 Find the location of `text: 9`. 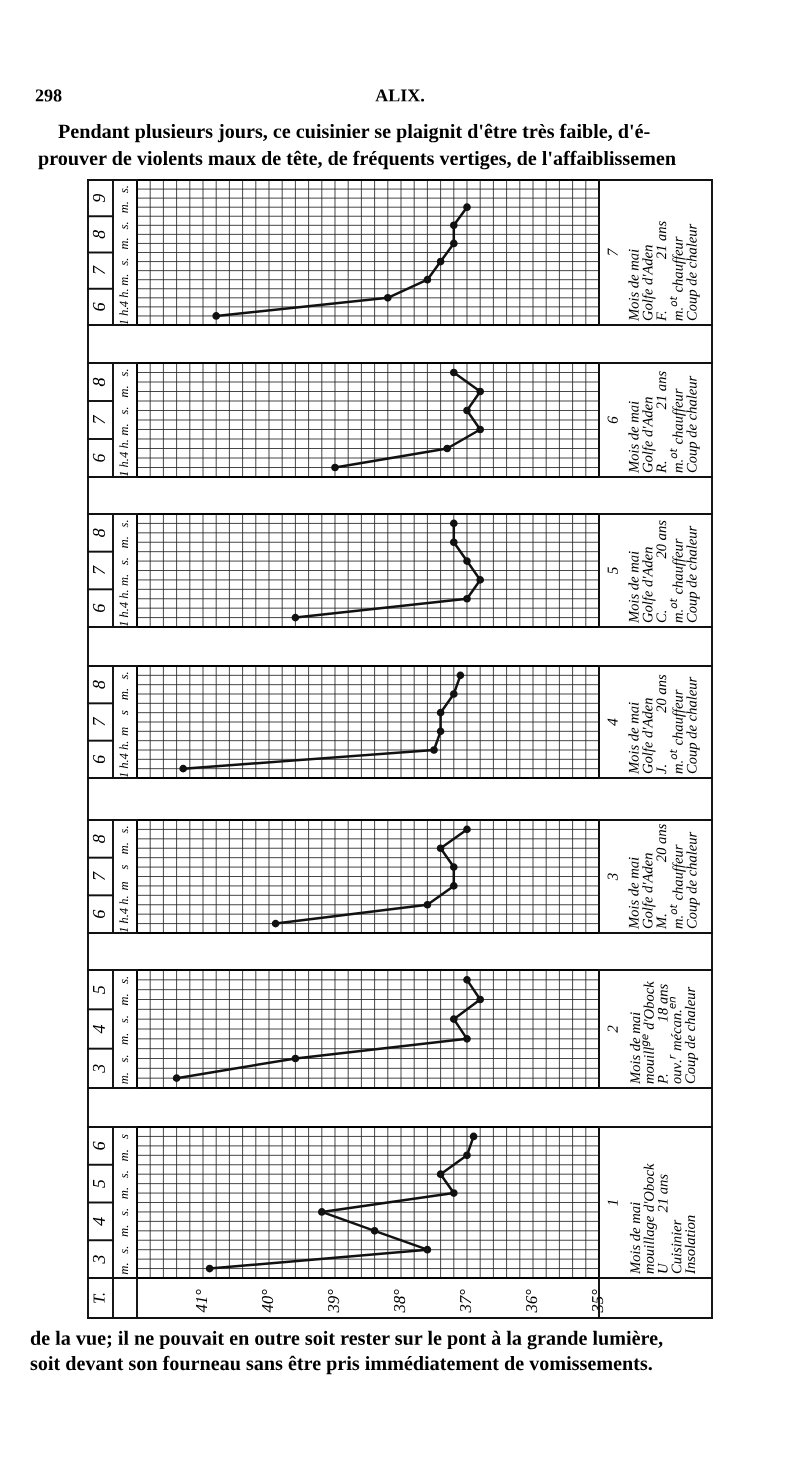

text: 9 is located at coordinates (99, 198).